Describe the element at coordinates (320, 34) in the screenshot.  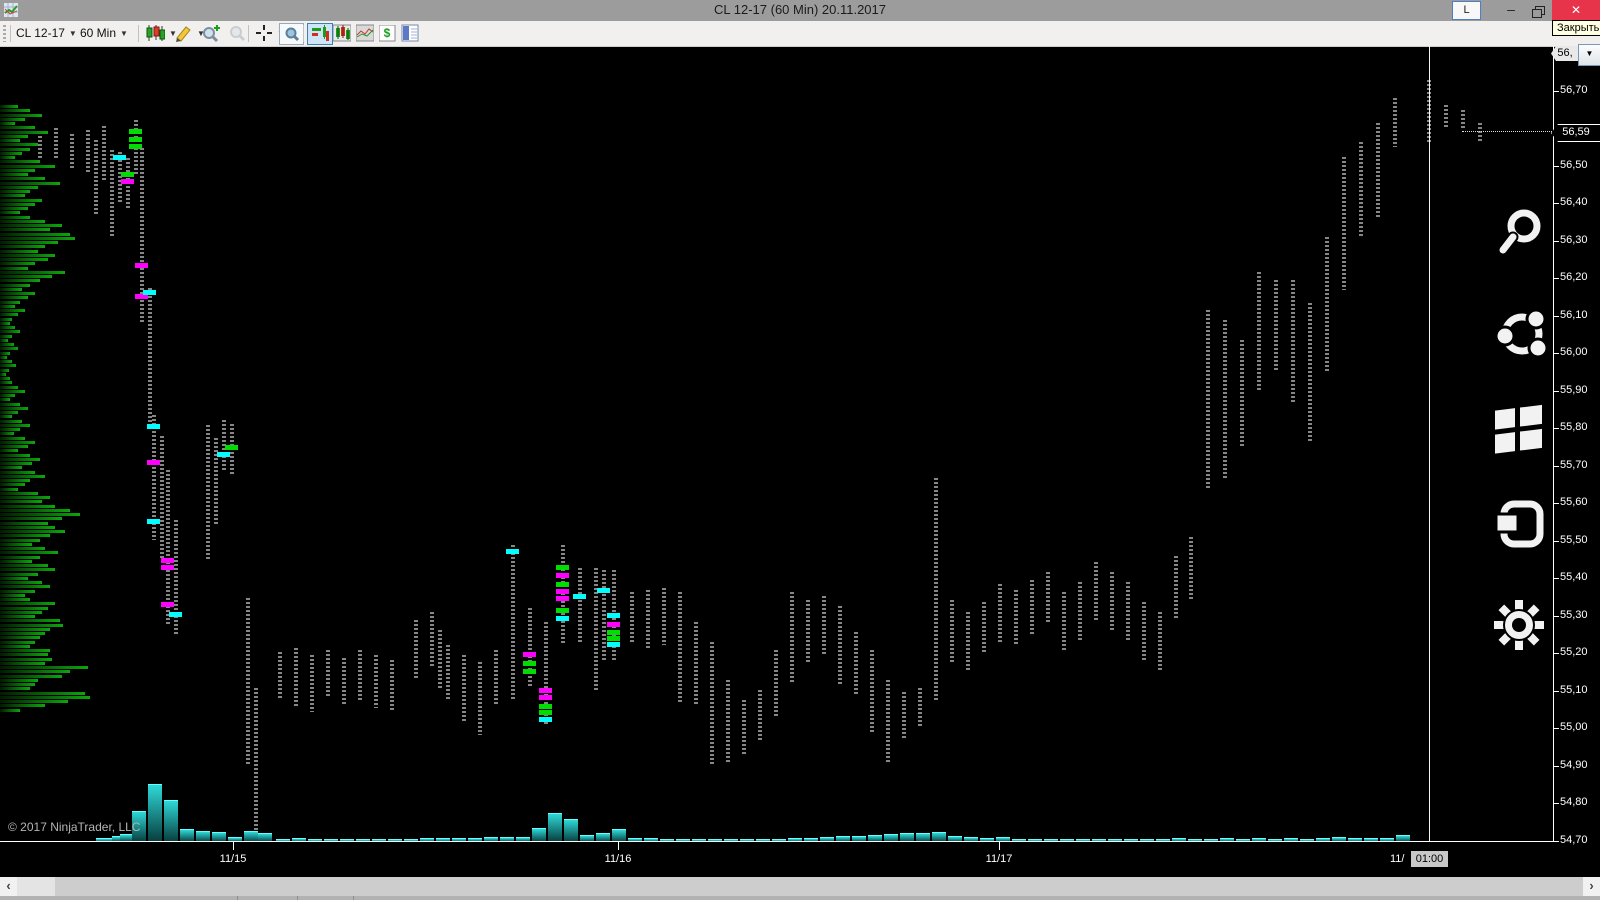
I see `chart-trader-button` at that location.